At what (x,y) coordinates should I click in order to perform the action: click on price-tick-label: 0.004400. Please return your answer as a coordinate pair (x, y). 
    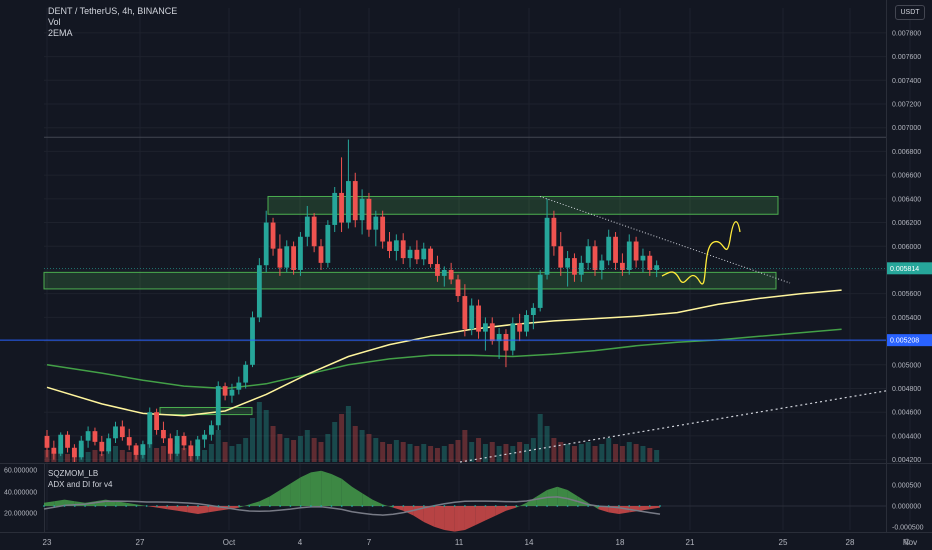
    Looking at the image, I should click on (906, 436).